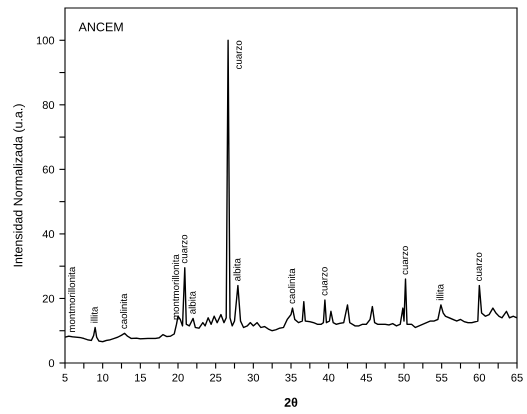  I want to click on x-tick-label: 50, so click(404, 378).